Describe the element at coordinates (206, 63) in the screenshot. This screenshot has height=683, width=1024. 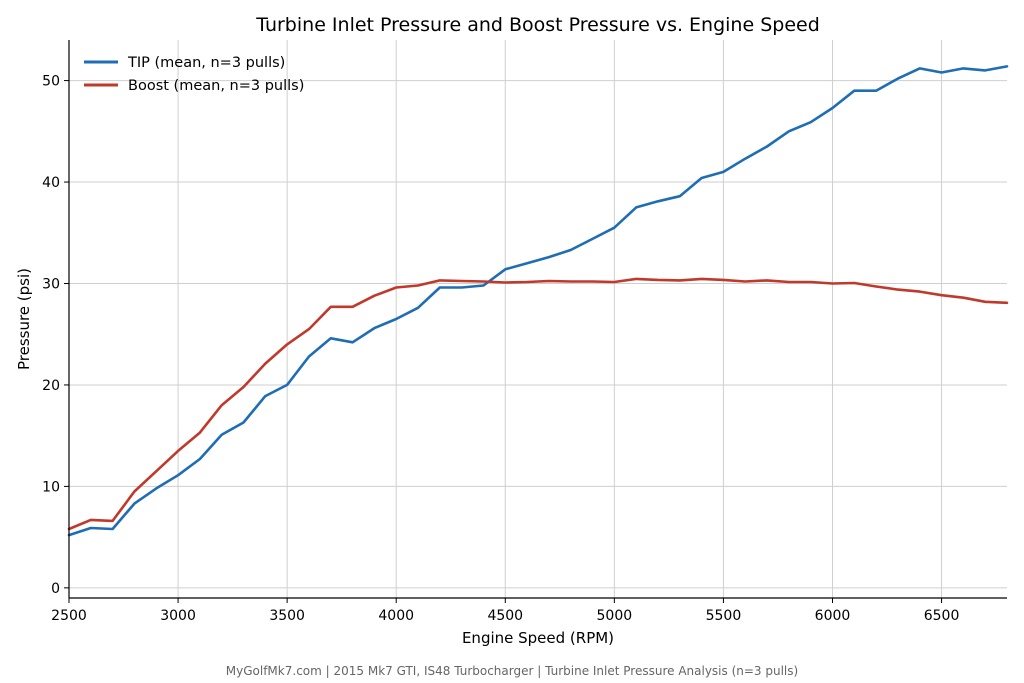
I see `legend-label-tip: TIP (mean, n=3 pulls)` at that location.